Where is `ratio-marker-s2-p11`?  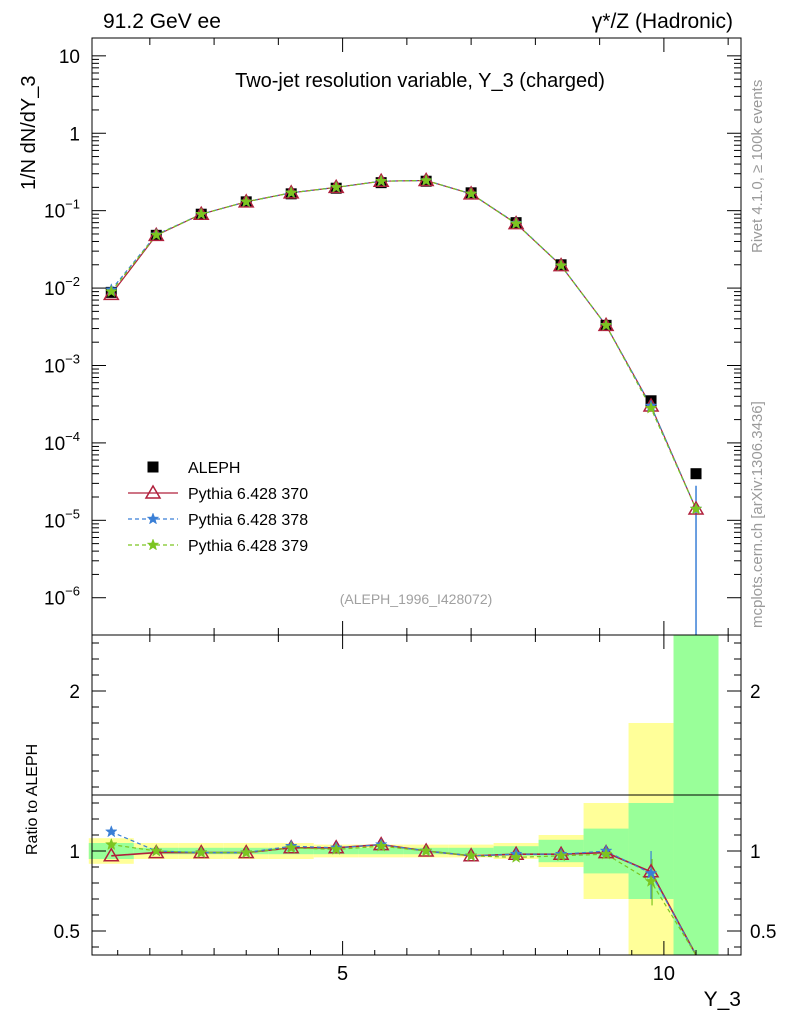
ratio-marker-s2-p11 is located at coordinates (606, 853).